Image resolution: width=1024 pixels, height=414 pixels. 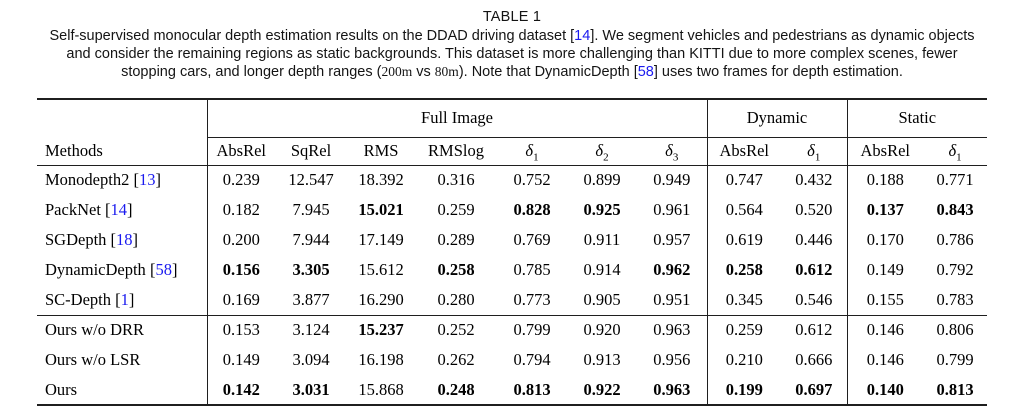 What do you see at coordinates (311, 239) in the screenshot?
I see `value-cell: 7.944` at bounding box center [311, 239].